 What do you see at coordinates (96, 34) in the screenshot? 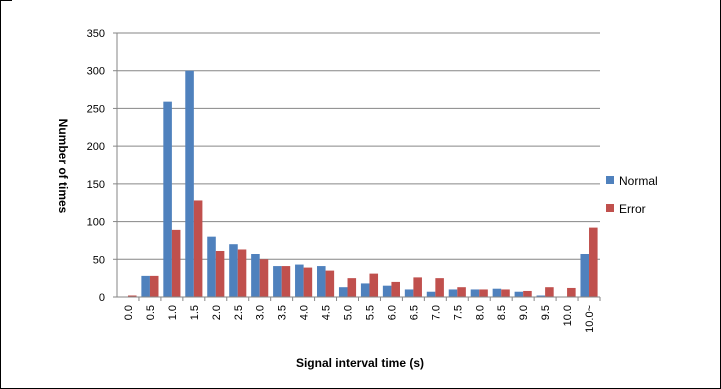
I see `y-tick-label: 350` at bounding box center [96, 34].